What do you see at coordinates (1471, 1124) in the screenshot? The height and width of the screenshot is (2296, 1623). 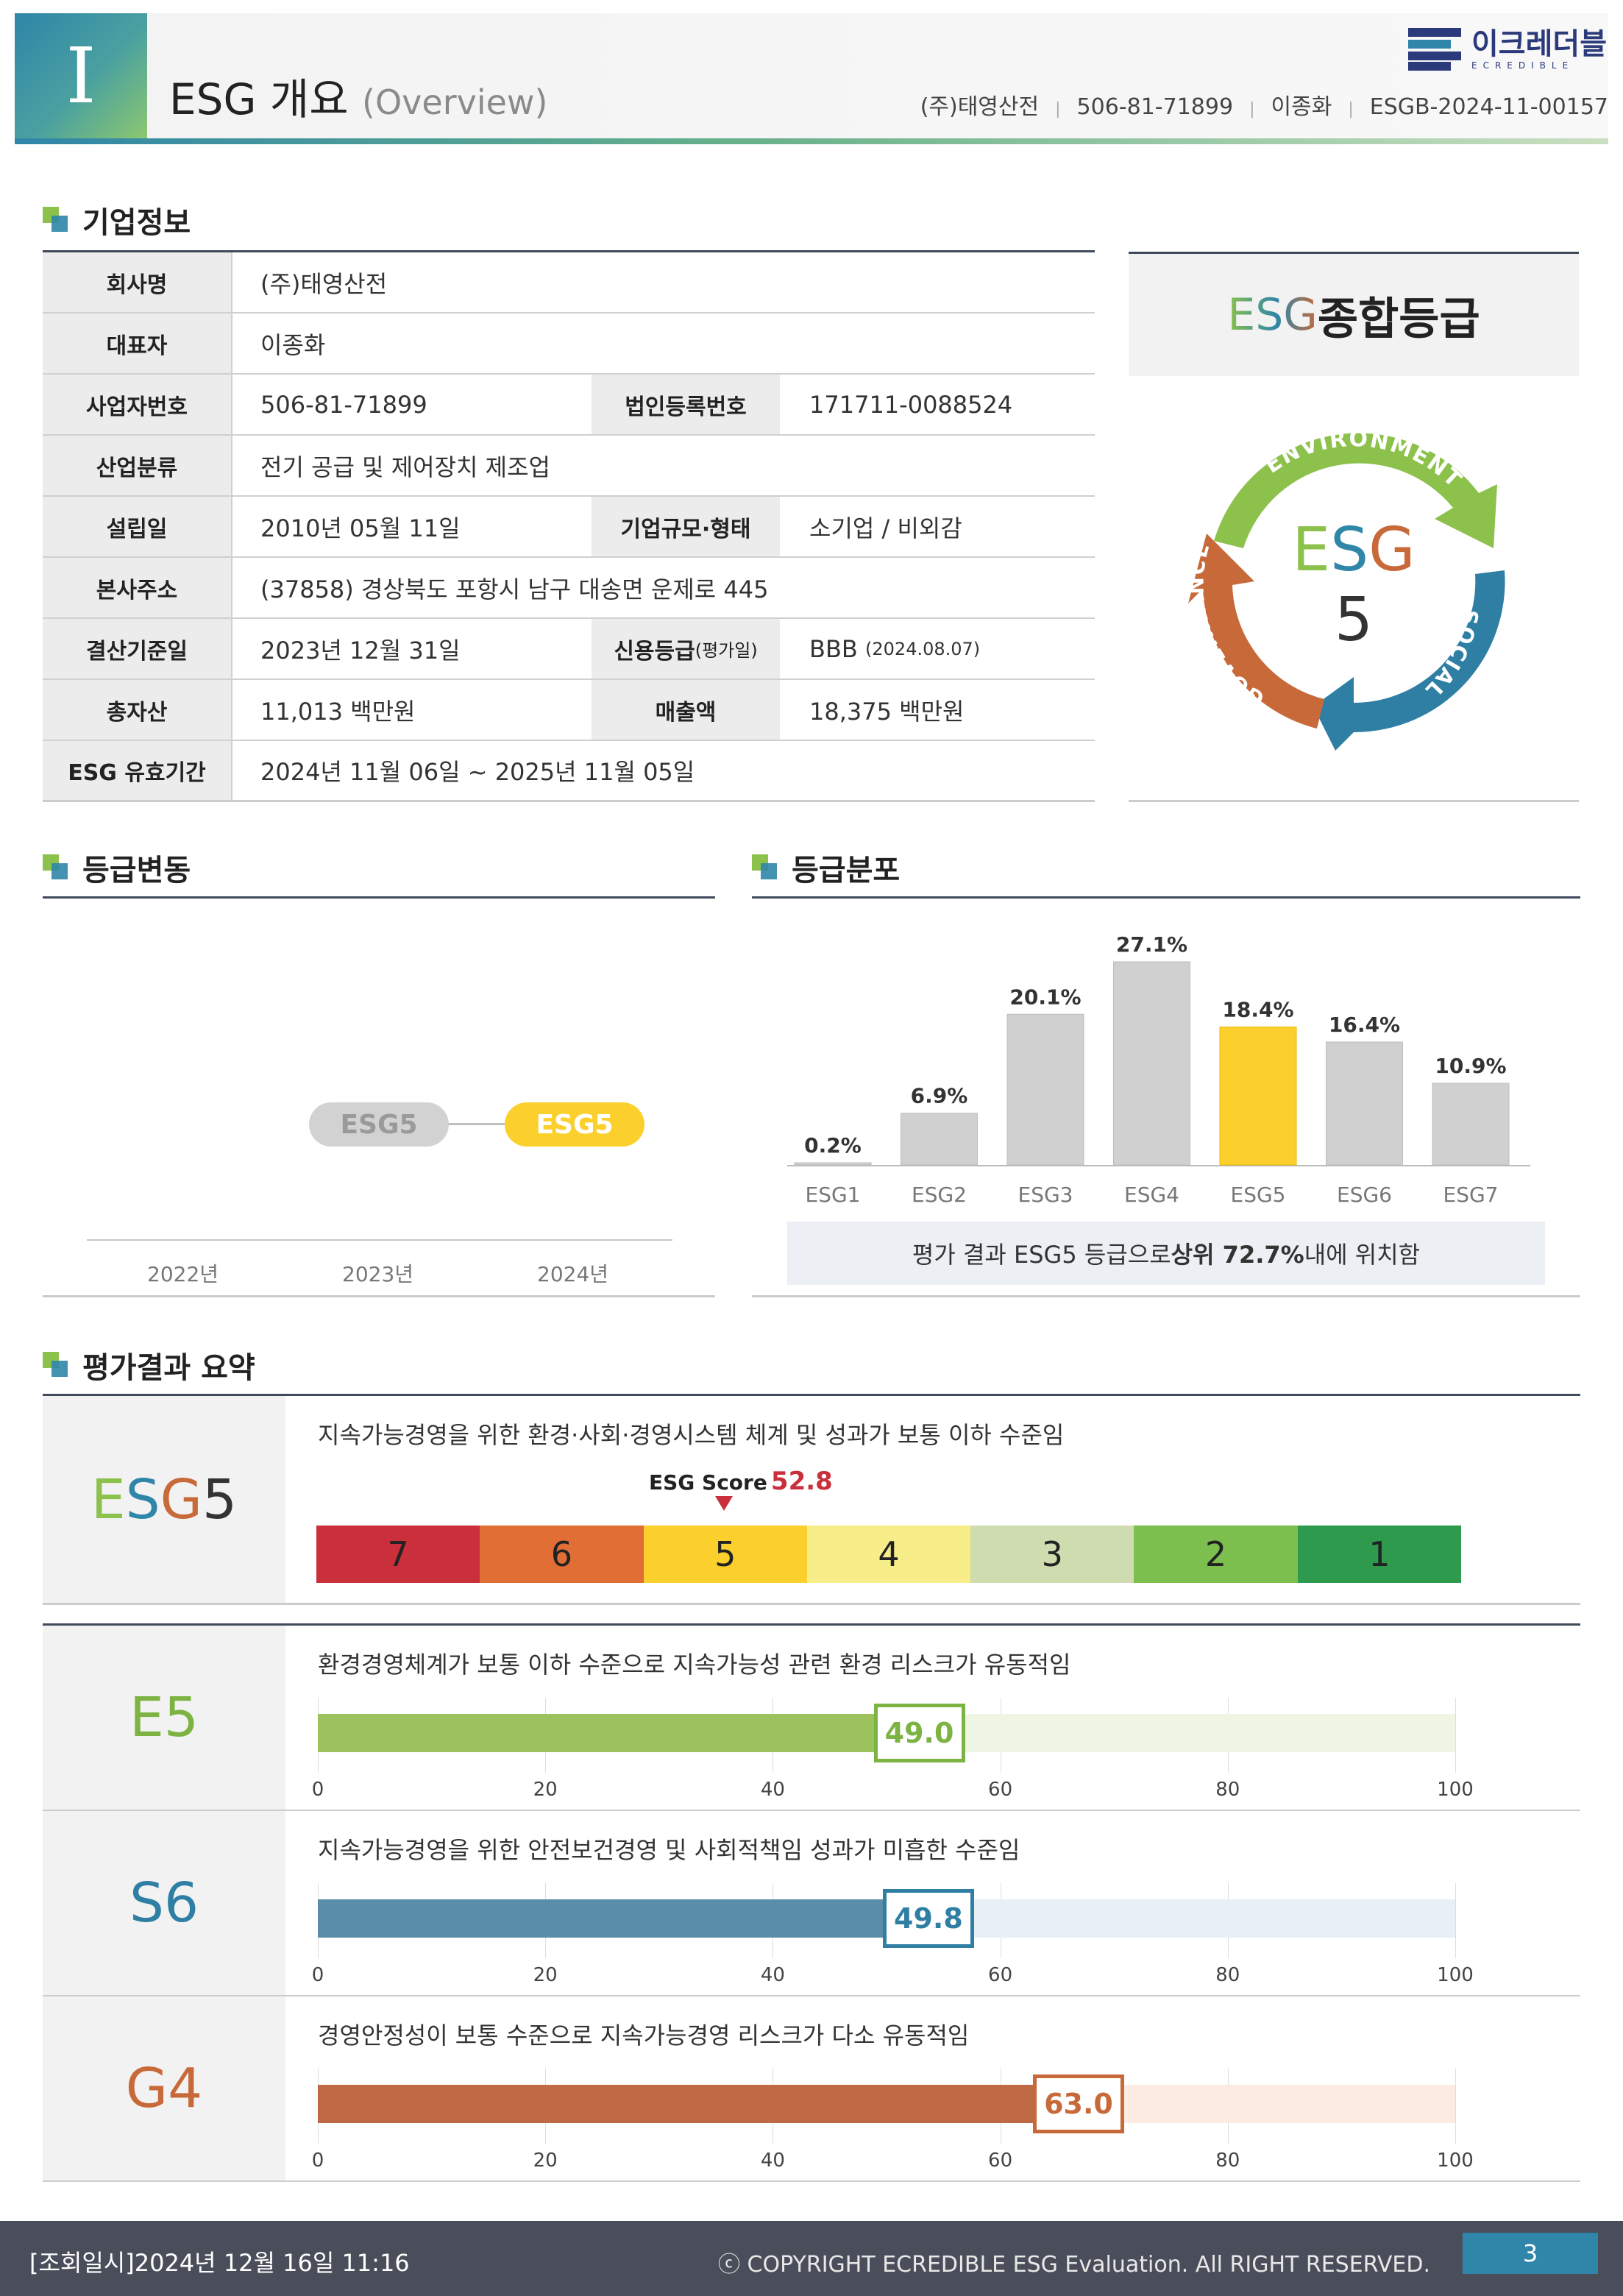 I see `bar-esg7` at bounding box center [1471, 1124].